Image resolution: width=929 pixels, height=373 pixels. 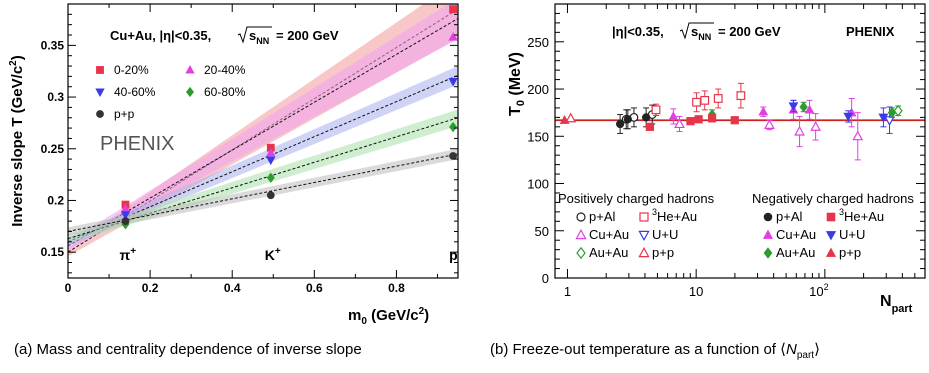 I want to click on phenix-label-b: PHENIX, so click(x=870, y=31).